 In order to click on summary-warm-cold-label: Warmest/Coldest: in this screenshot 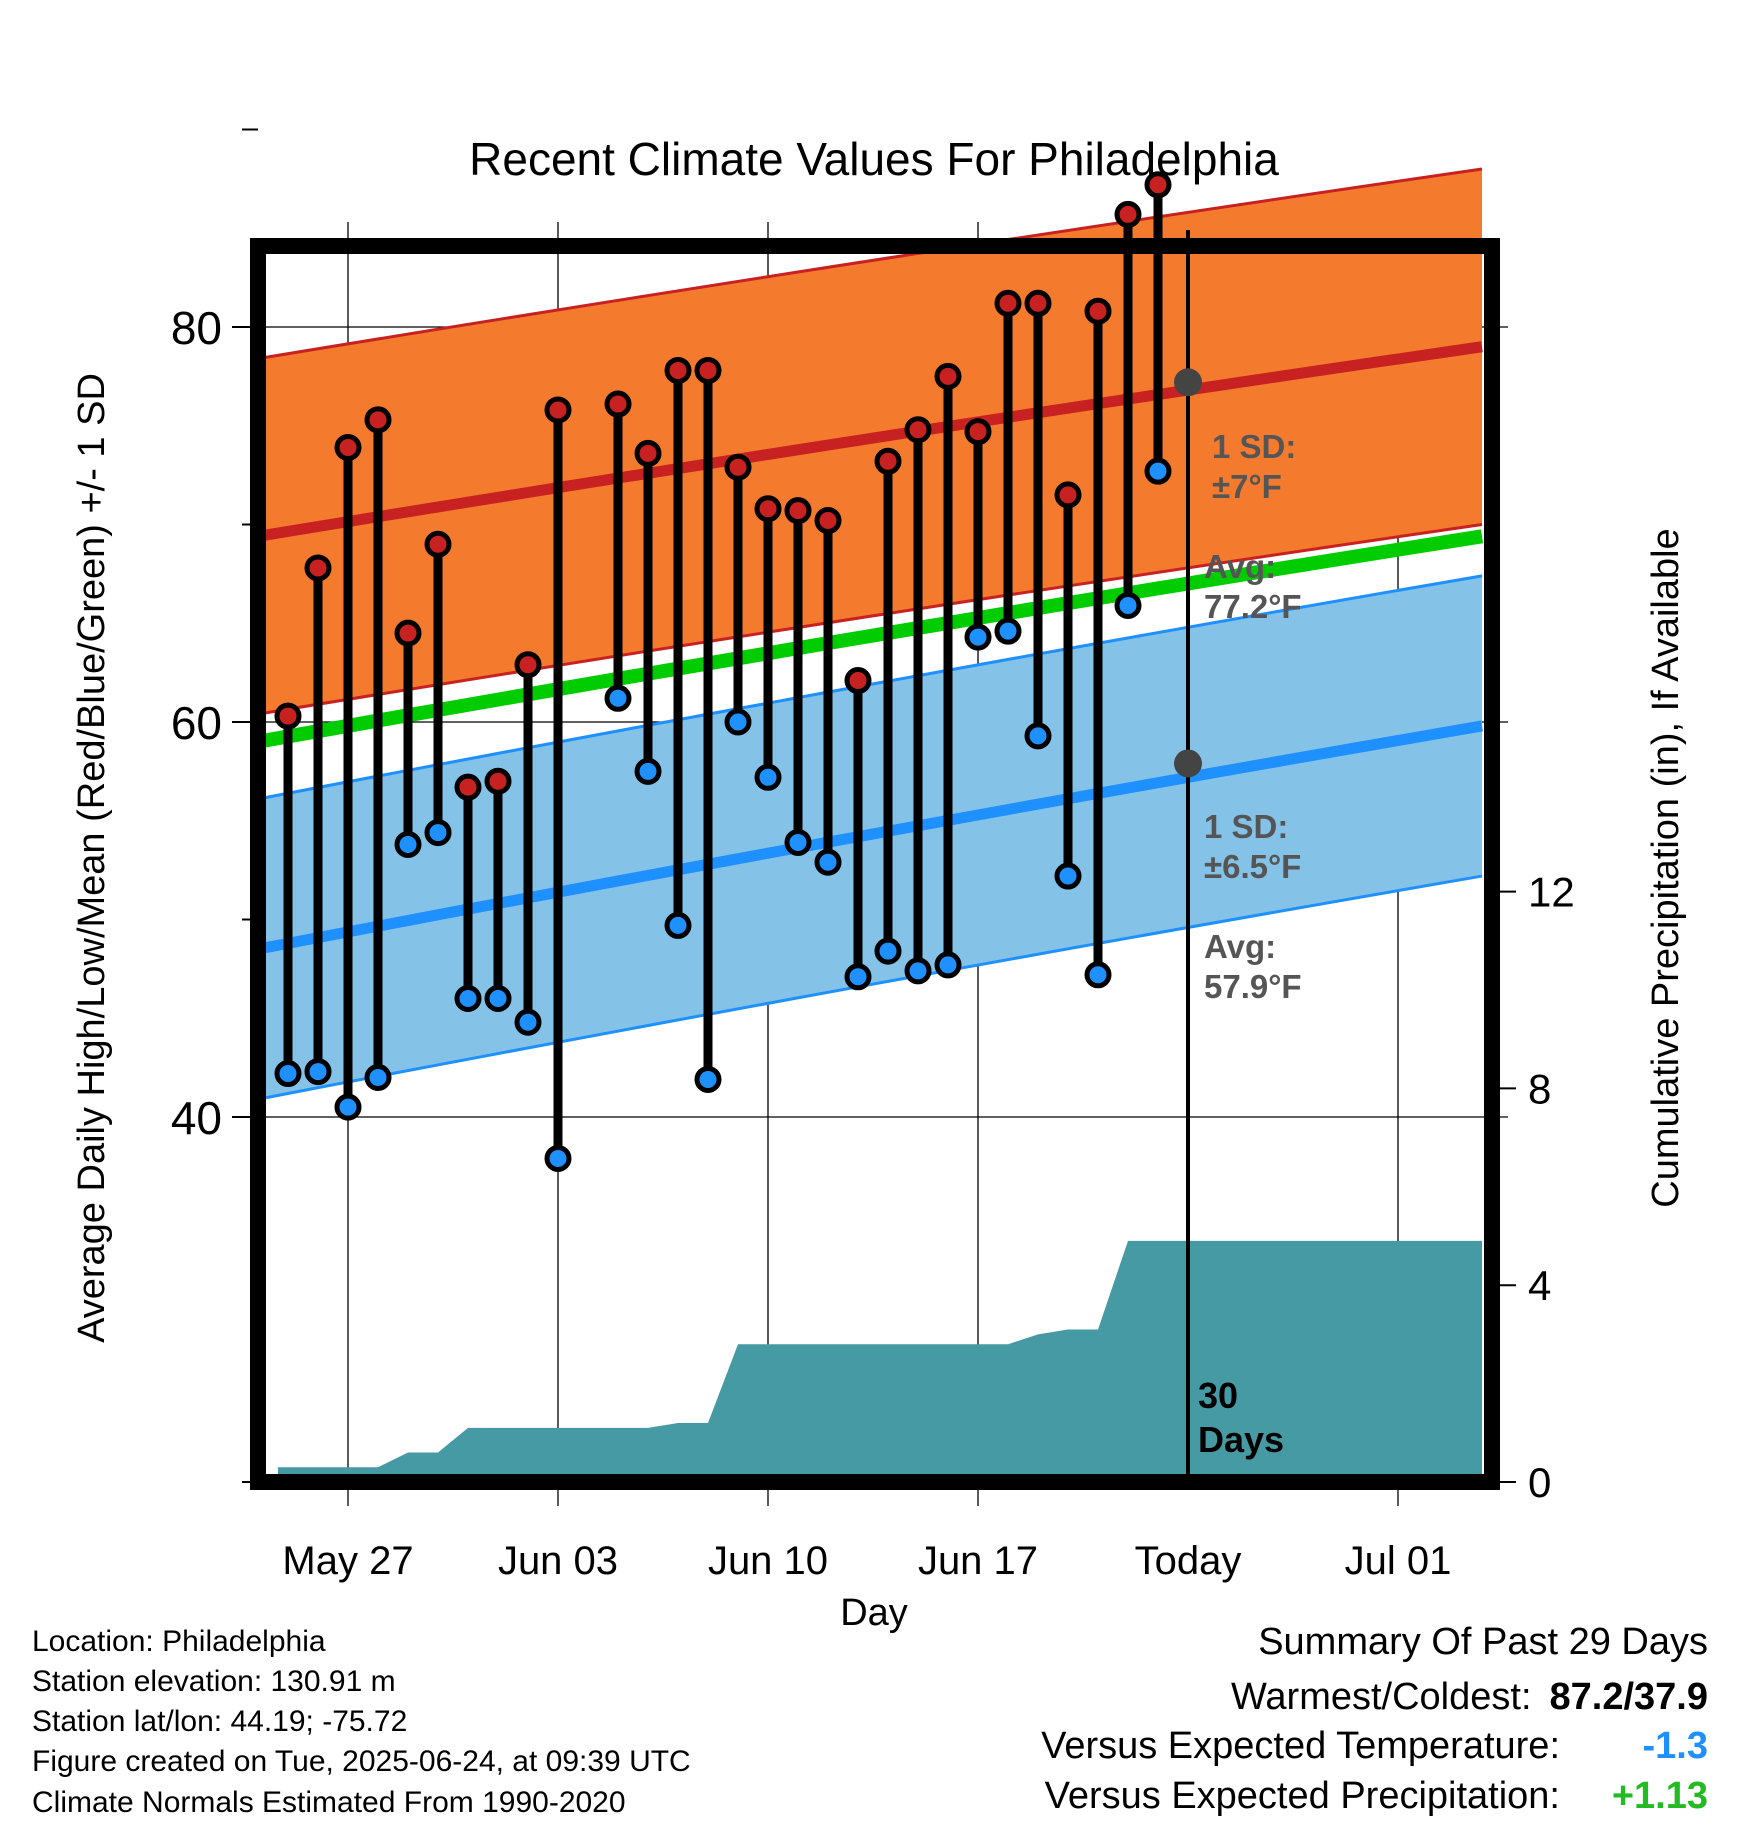, I will do `click(1381, 1697)`.